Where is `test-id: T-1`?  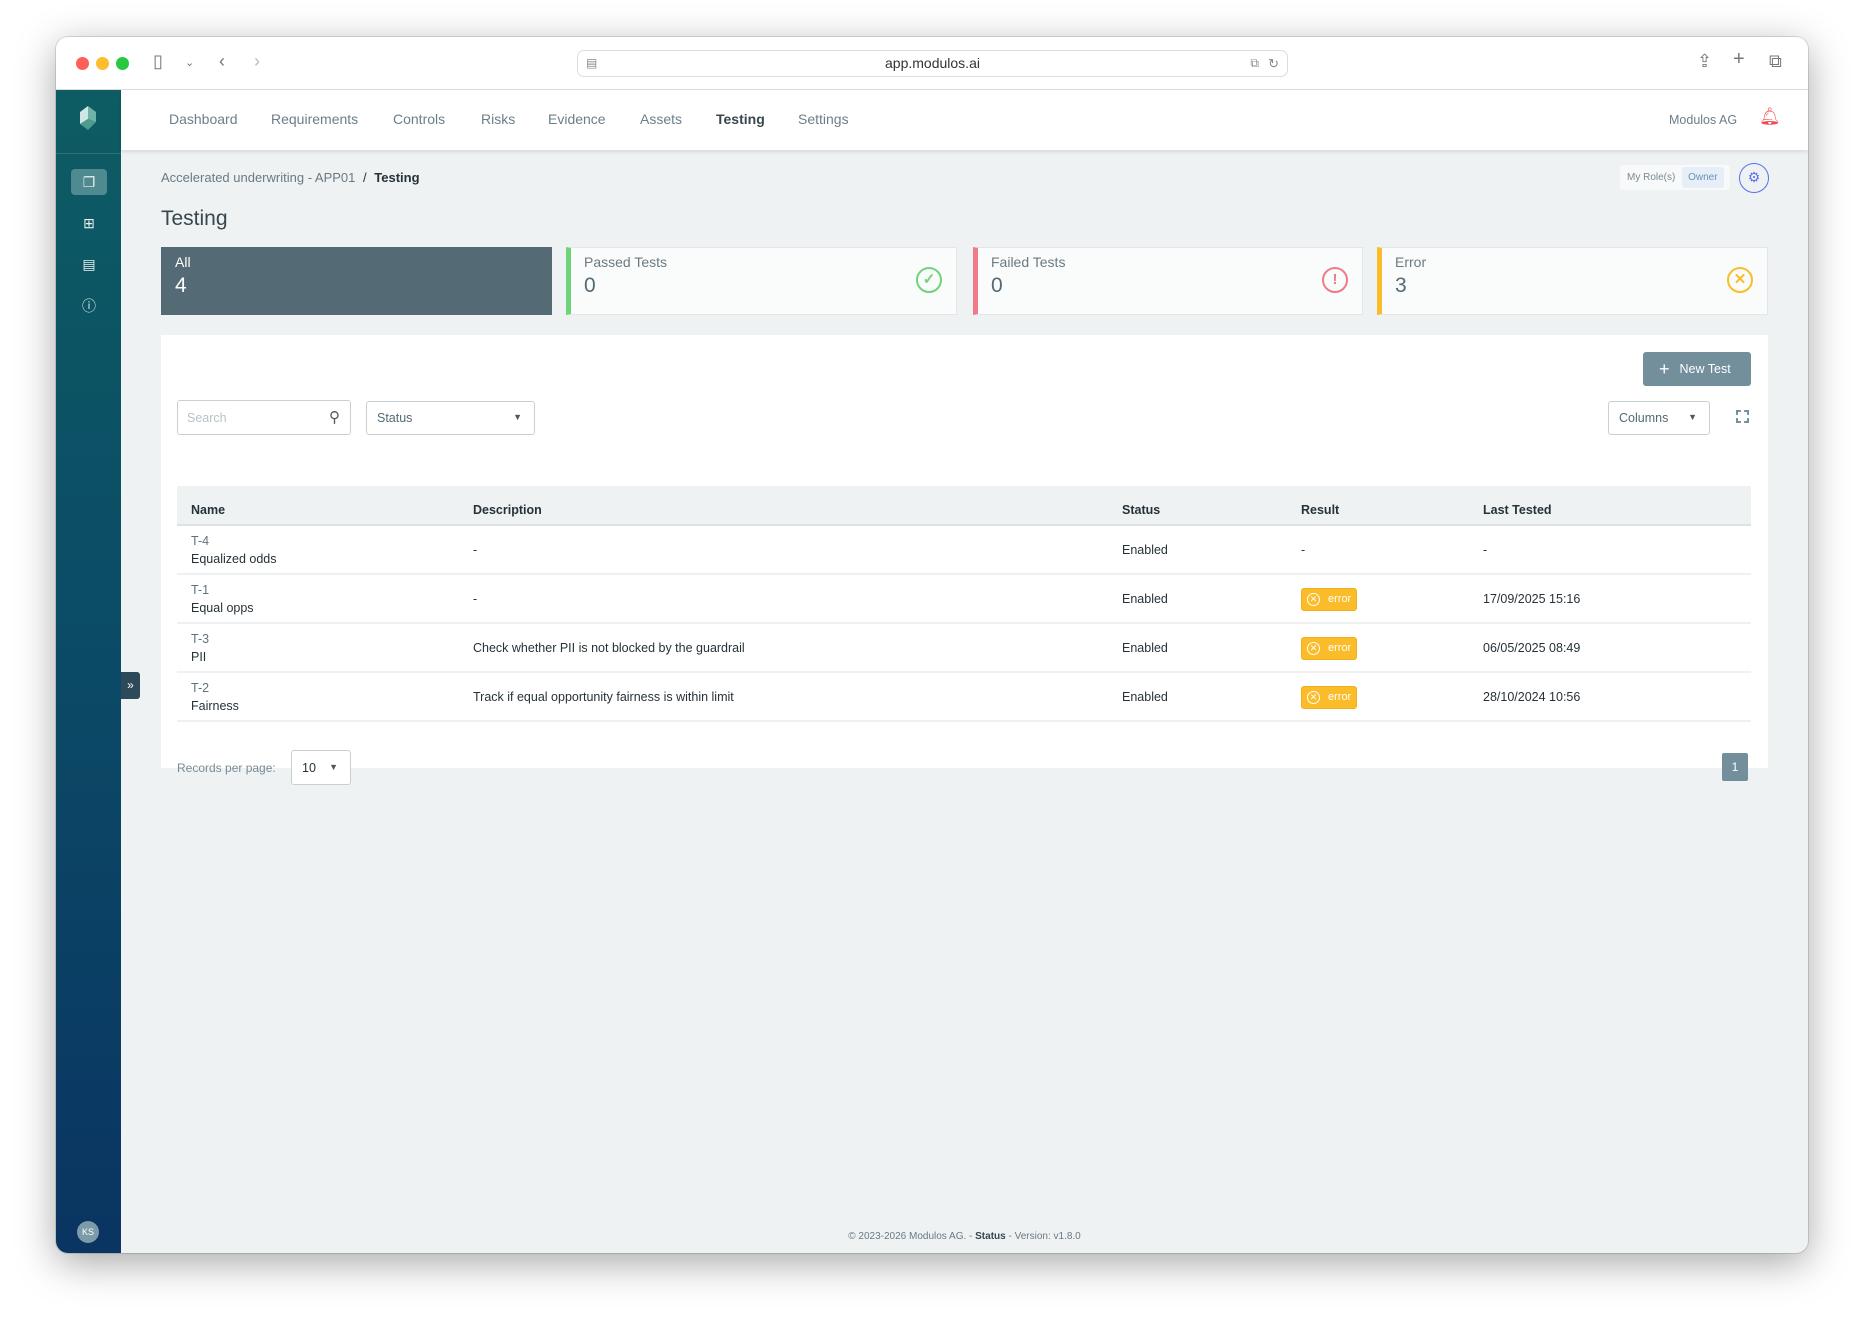 test-id: T-1 is located at coordinates (200, 590).